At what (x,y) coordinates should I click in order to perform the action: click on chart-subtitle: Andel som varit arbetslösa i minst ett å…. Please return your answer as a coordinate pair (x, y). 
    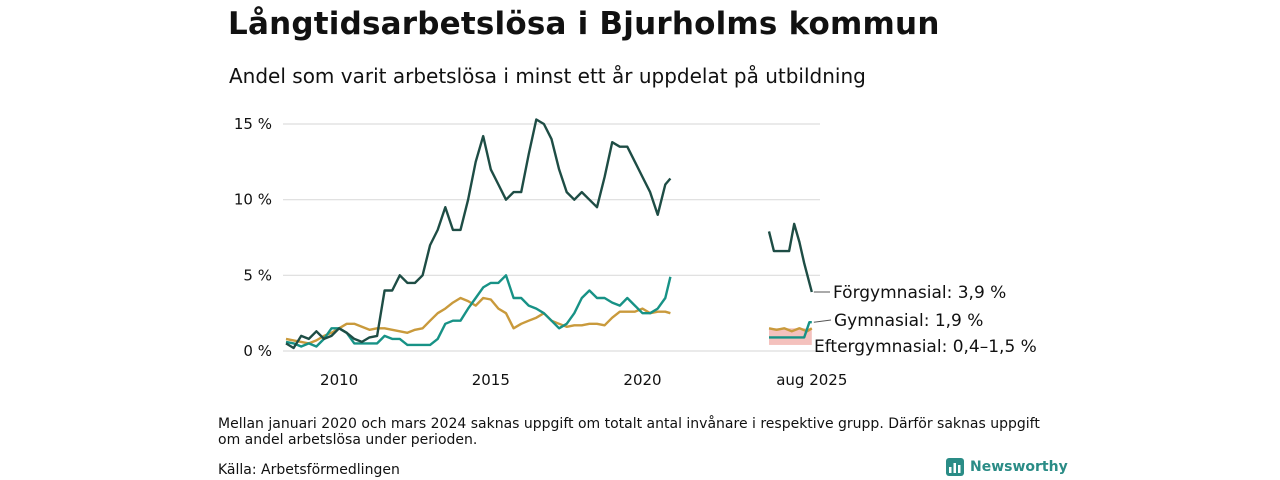
    Looking at the image, I should click on (547, 76).